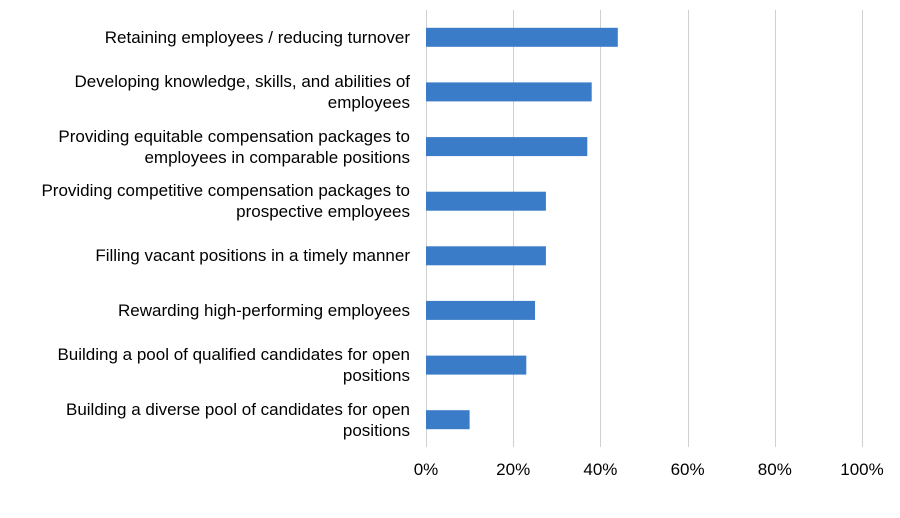 This screenshot has width=900, height=518. I want to click on x-tick-label: 60%, so click(687, 469).